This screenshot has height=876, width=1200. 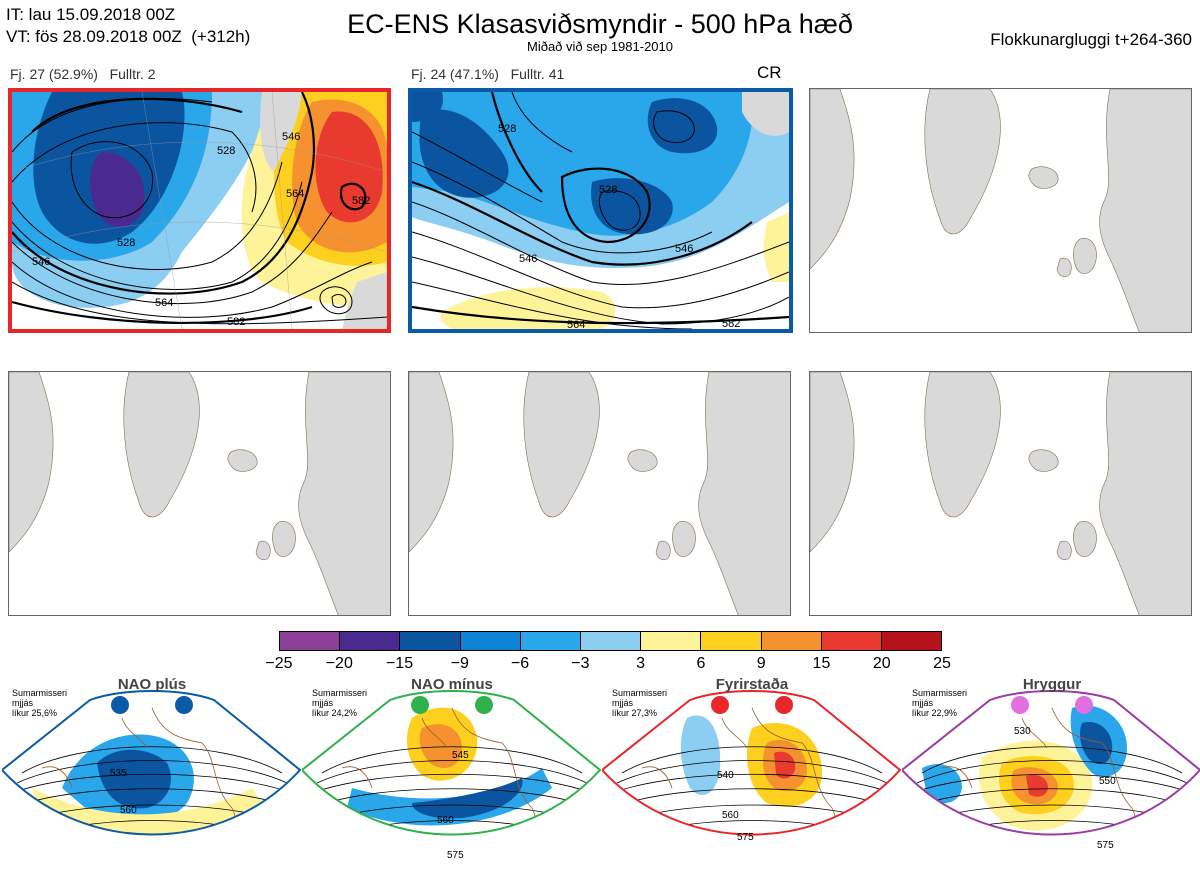 What do you see at coordinates (600, 46) in the screenshot?
I see `page-subtitle: Miðað við sep 1981-2010` at bounding box center [600, 46].